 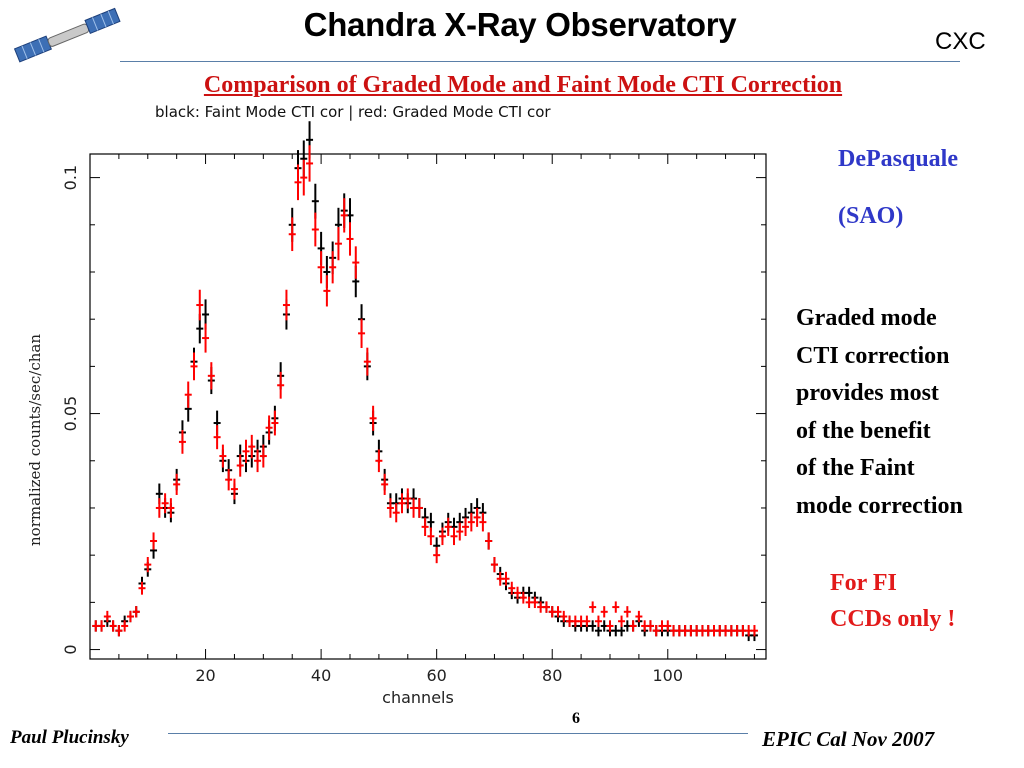 I want to click on footer-author: Paul Plucinsky, so click(x=69, y=737).